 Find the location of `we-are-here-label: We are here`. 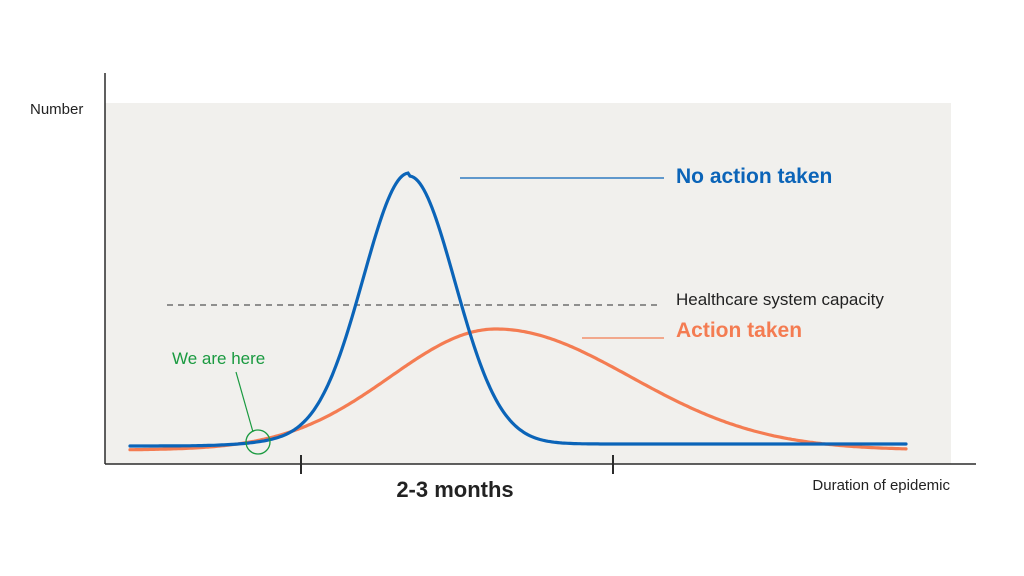

we-are-here-label: We are here is located at coordinates (218, 358).